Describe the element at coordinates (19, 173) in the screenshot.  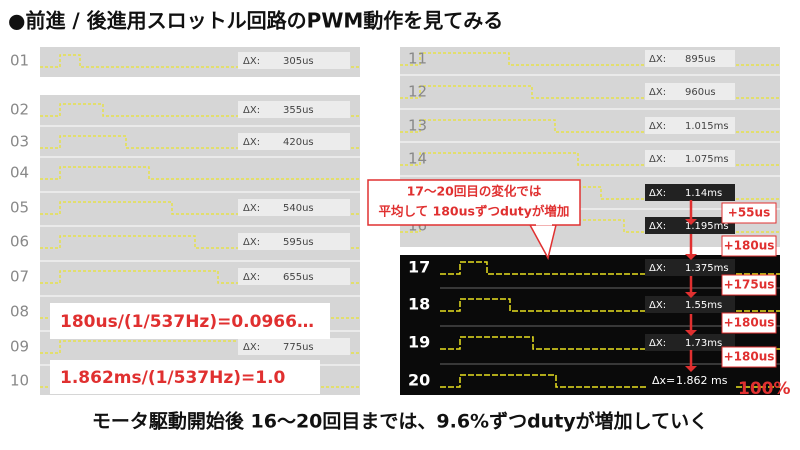
I see `row-number: 04` at that location.